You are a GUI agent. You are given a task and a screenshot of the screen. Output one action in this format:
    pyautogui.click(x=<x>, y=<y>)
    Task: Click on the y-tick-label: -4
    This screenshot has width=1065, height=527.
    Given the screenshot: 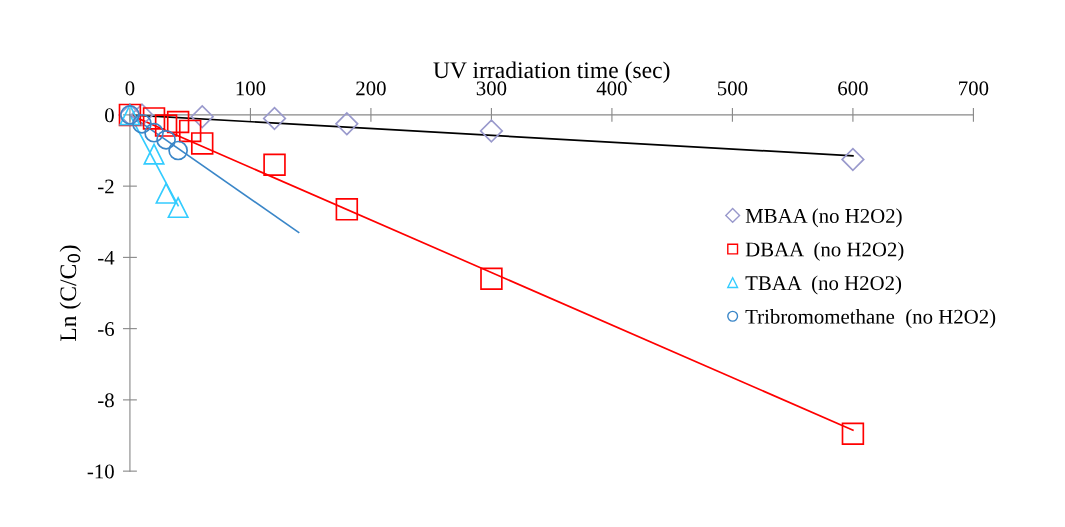 What is the action you would take?
    pyautogui.click(x=106, y=257)
    